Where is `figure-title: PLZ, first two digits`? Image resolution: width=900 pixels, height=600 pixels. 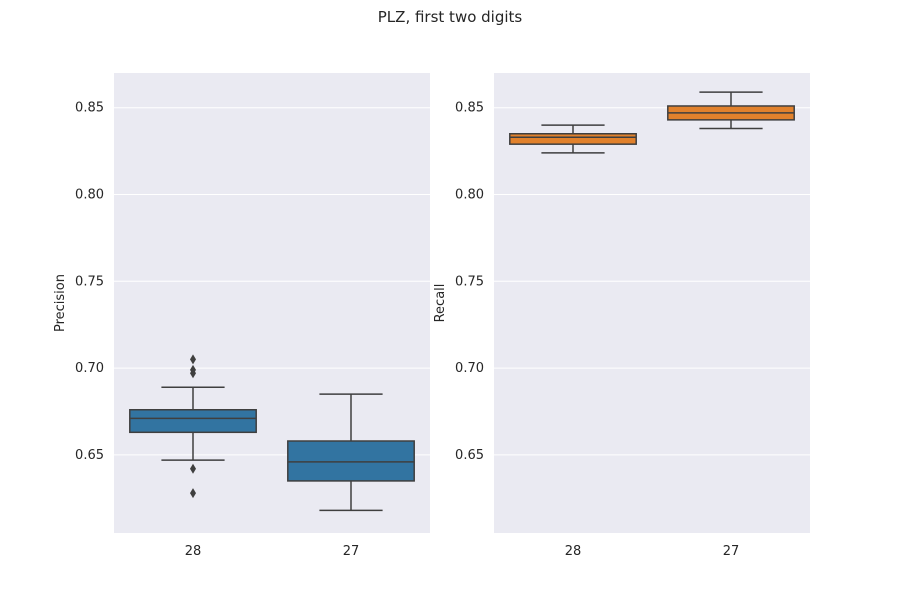
figure-title: PLZ, first two digits is located at coordinates (450, 17).